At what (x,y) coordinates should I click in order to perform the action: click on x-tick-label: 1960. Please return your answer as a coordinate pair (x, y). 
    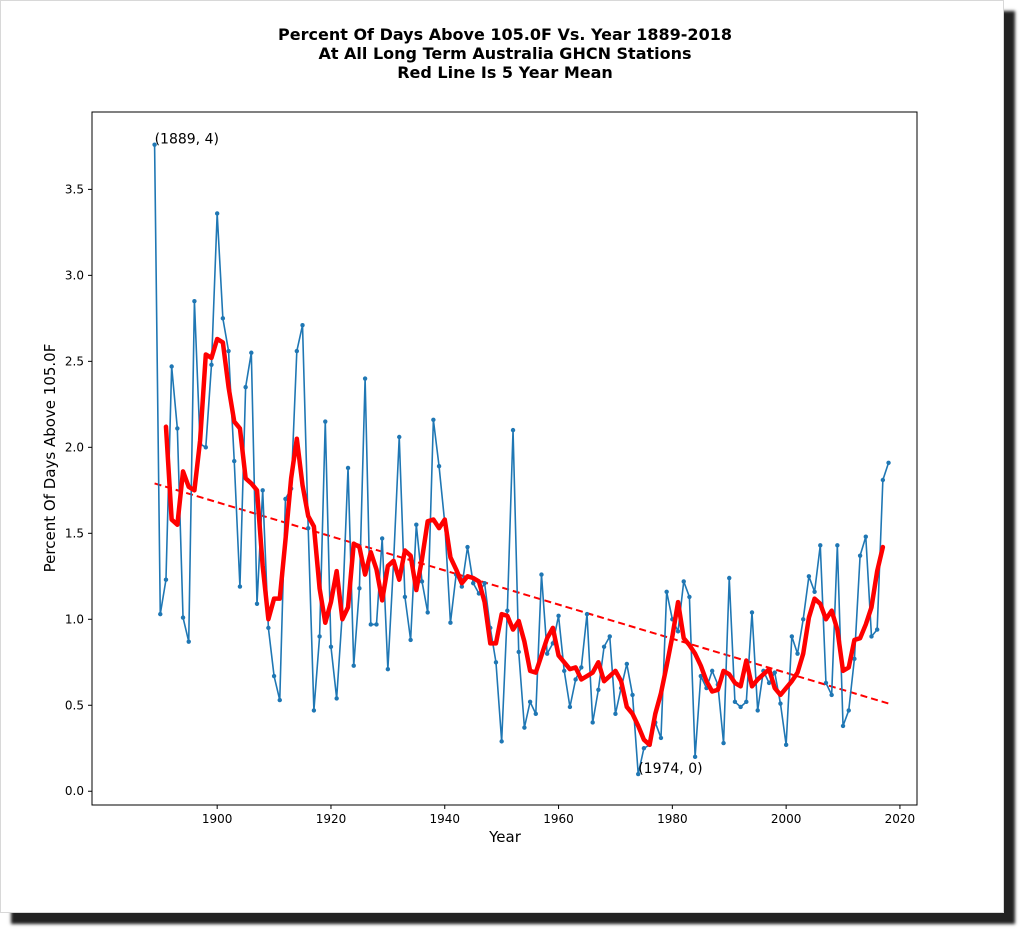
    Looking at the image, I should click on (558, 819).